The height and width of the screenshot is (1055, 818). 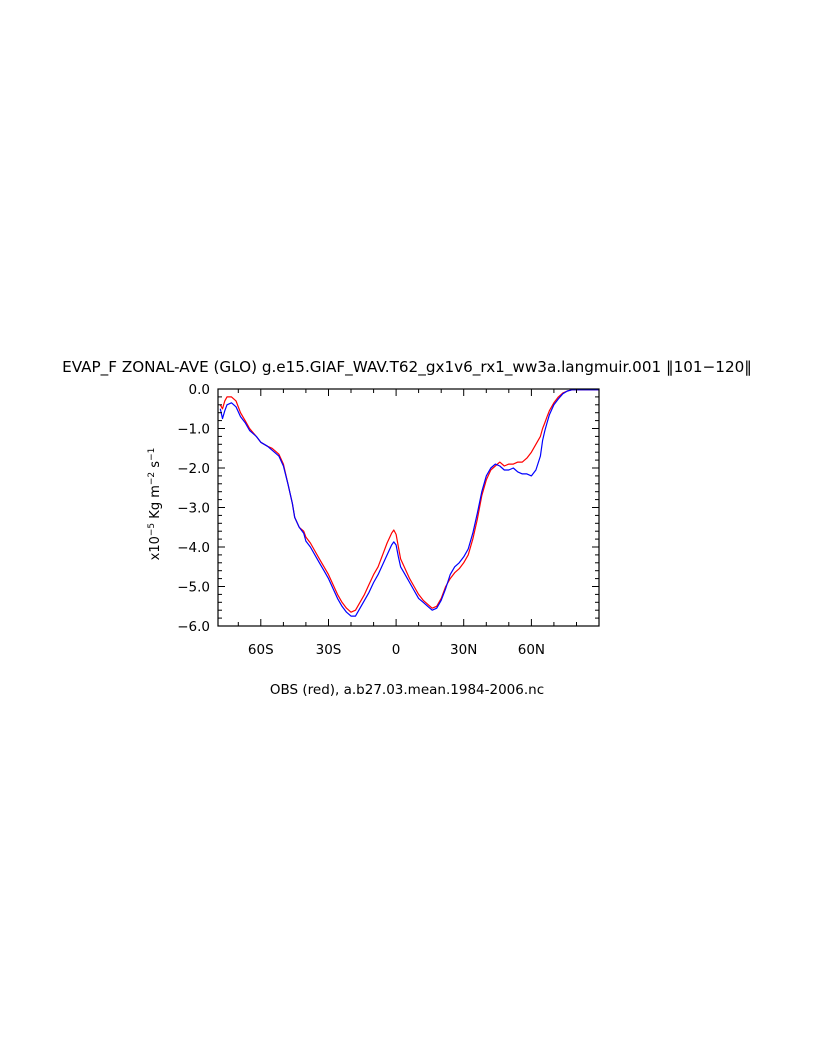 I want to click on x-tick-label: 30S, so click(x=329, y=650).